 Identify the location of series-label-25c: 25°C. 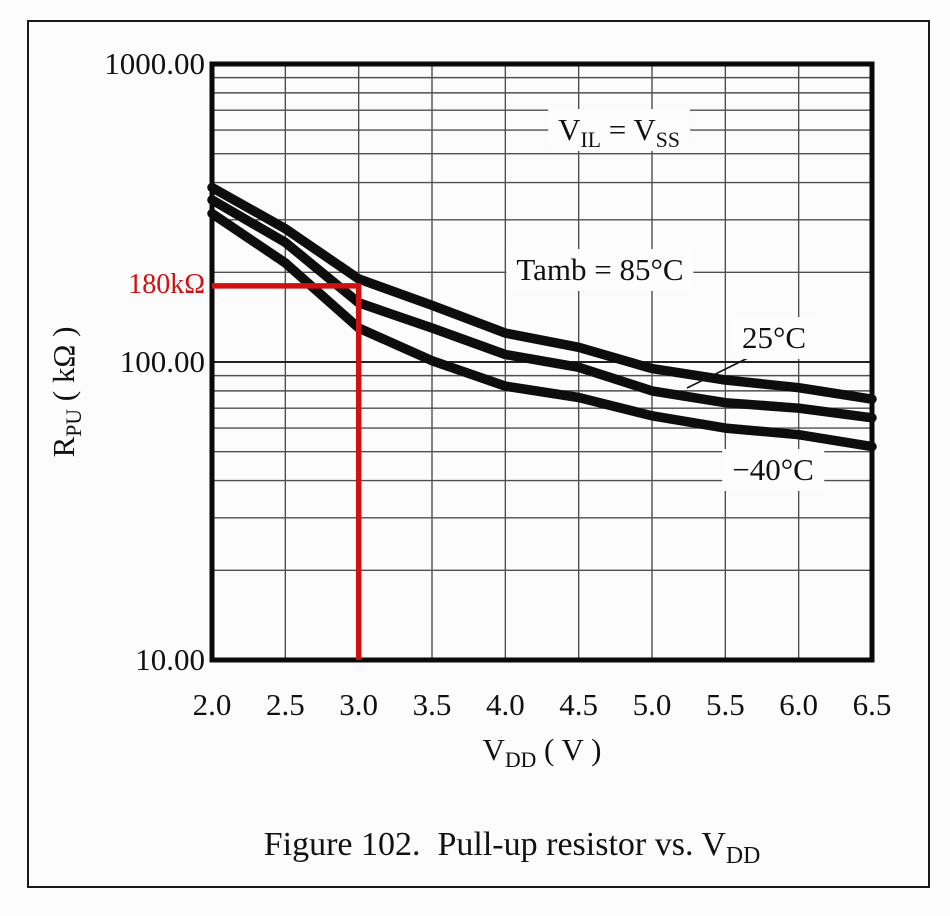
(774, 338).